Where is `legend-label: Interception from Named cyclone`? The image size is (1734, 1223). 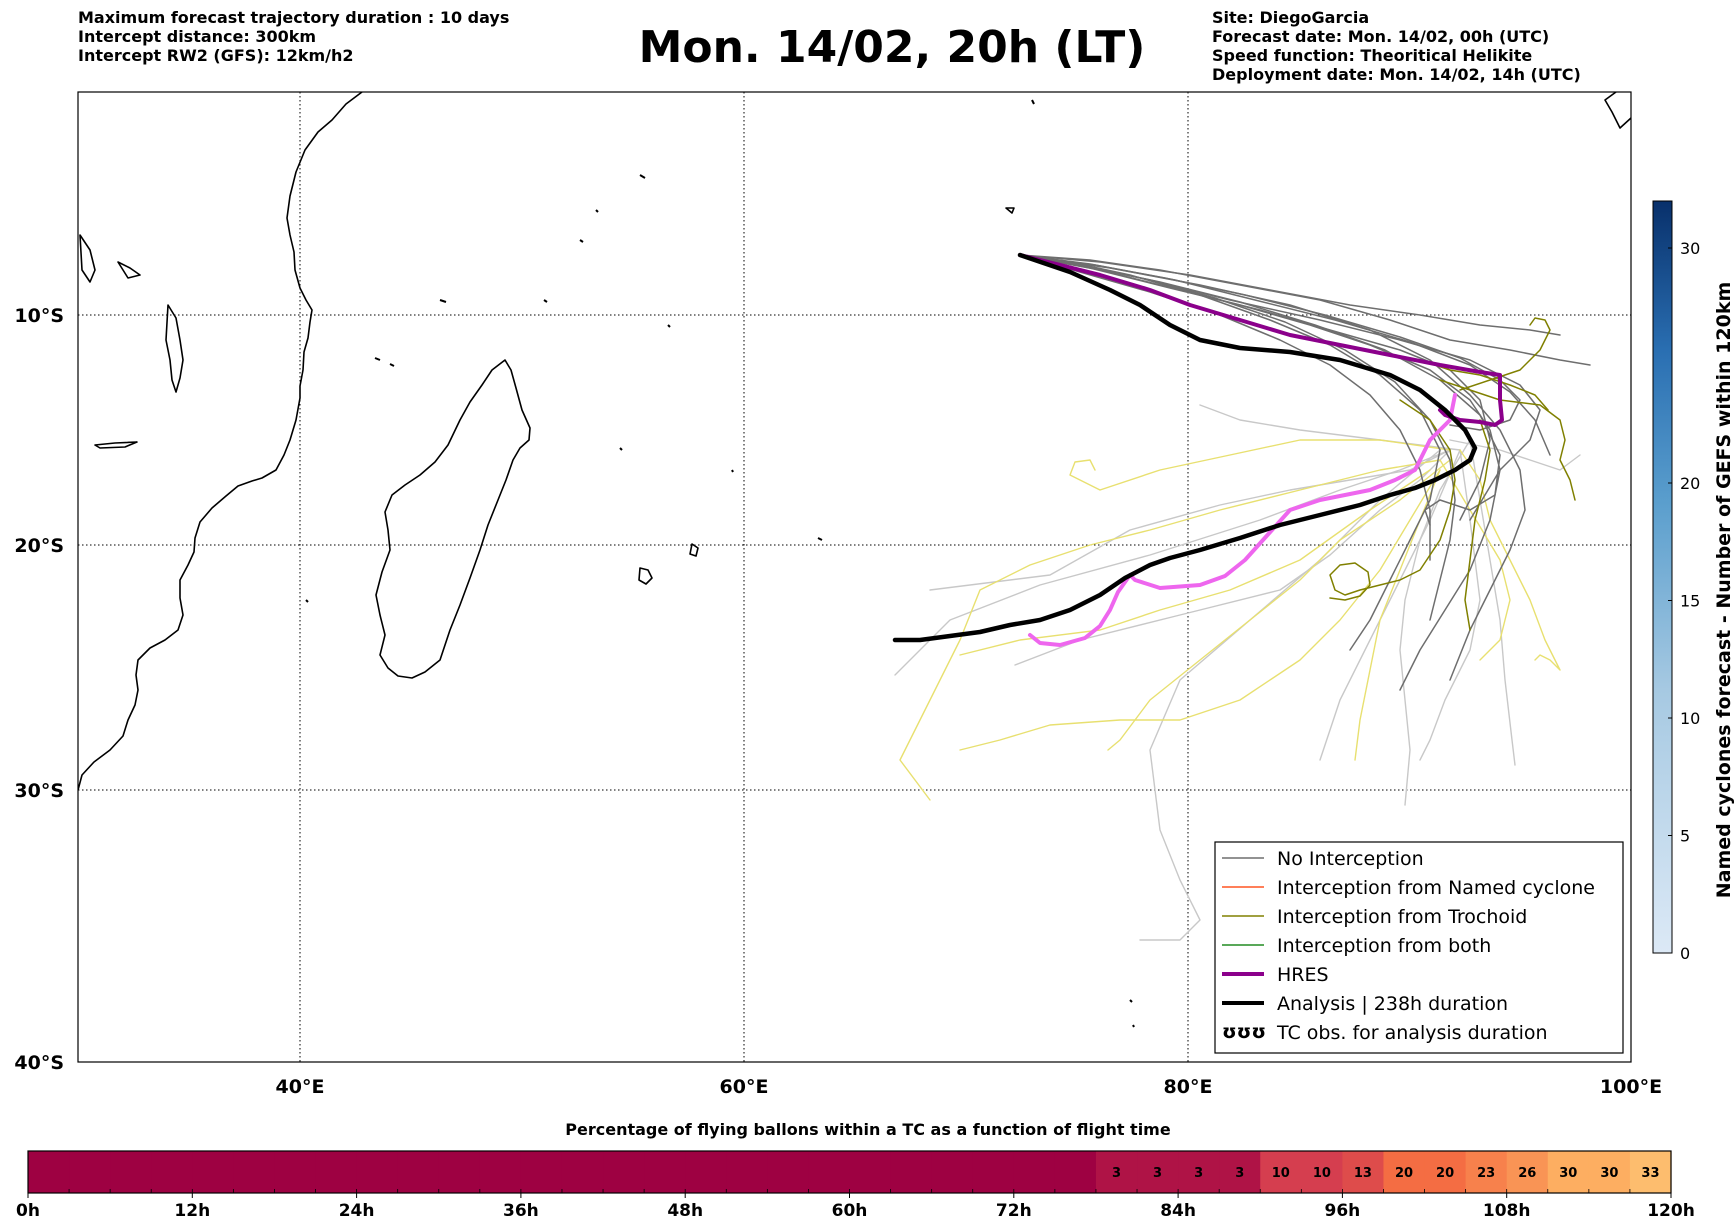 legend-label: Interception from Named cyclone is located at coordinates (1436, 888).